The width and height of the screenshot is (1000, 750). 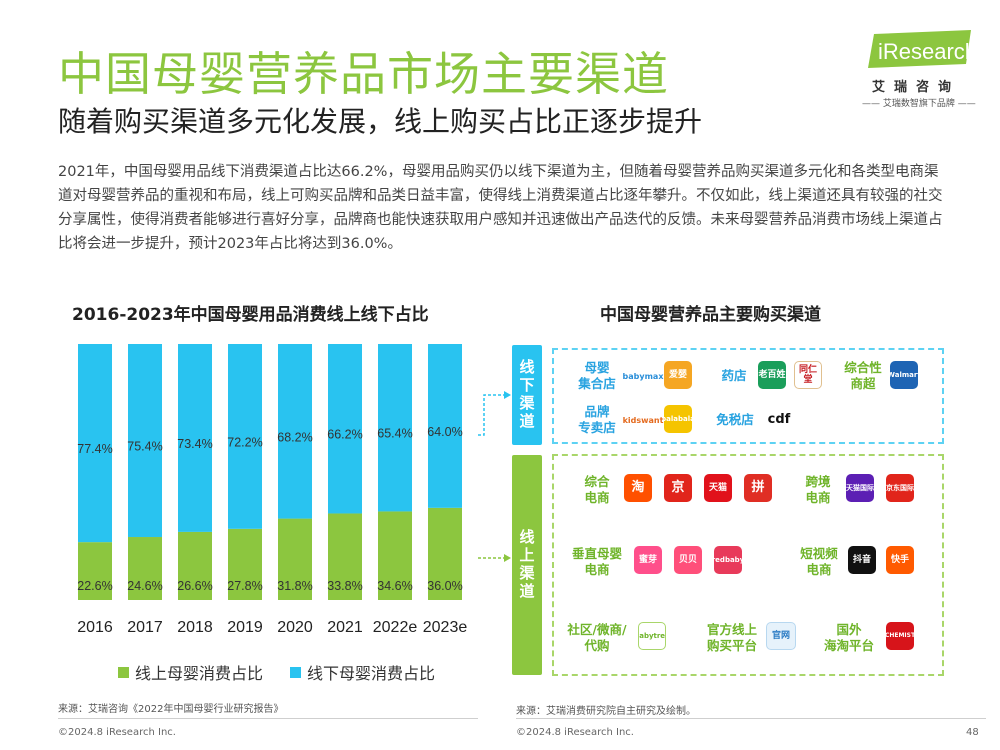 I want to click on bar-offline-2020, so click(x=295, y=431).